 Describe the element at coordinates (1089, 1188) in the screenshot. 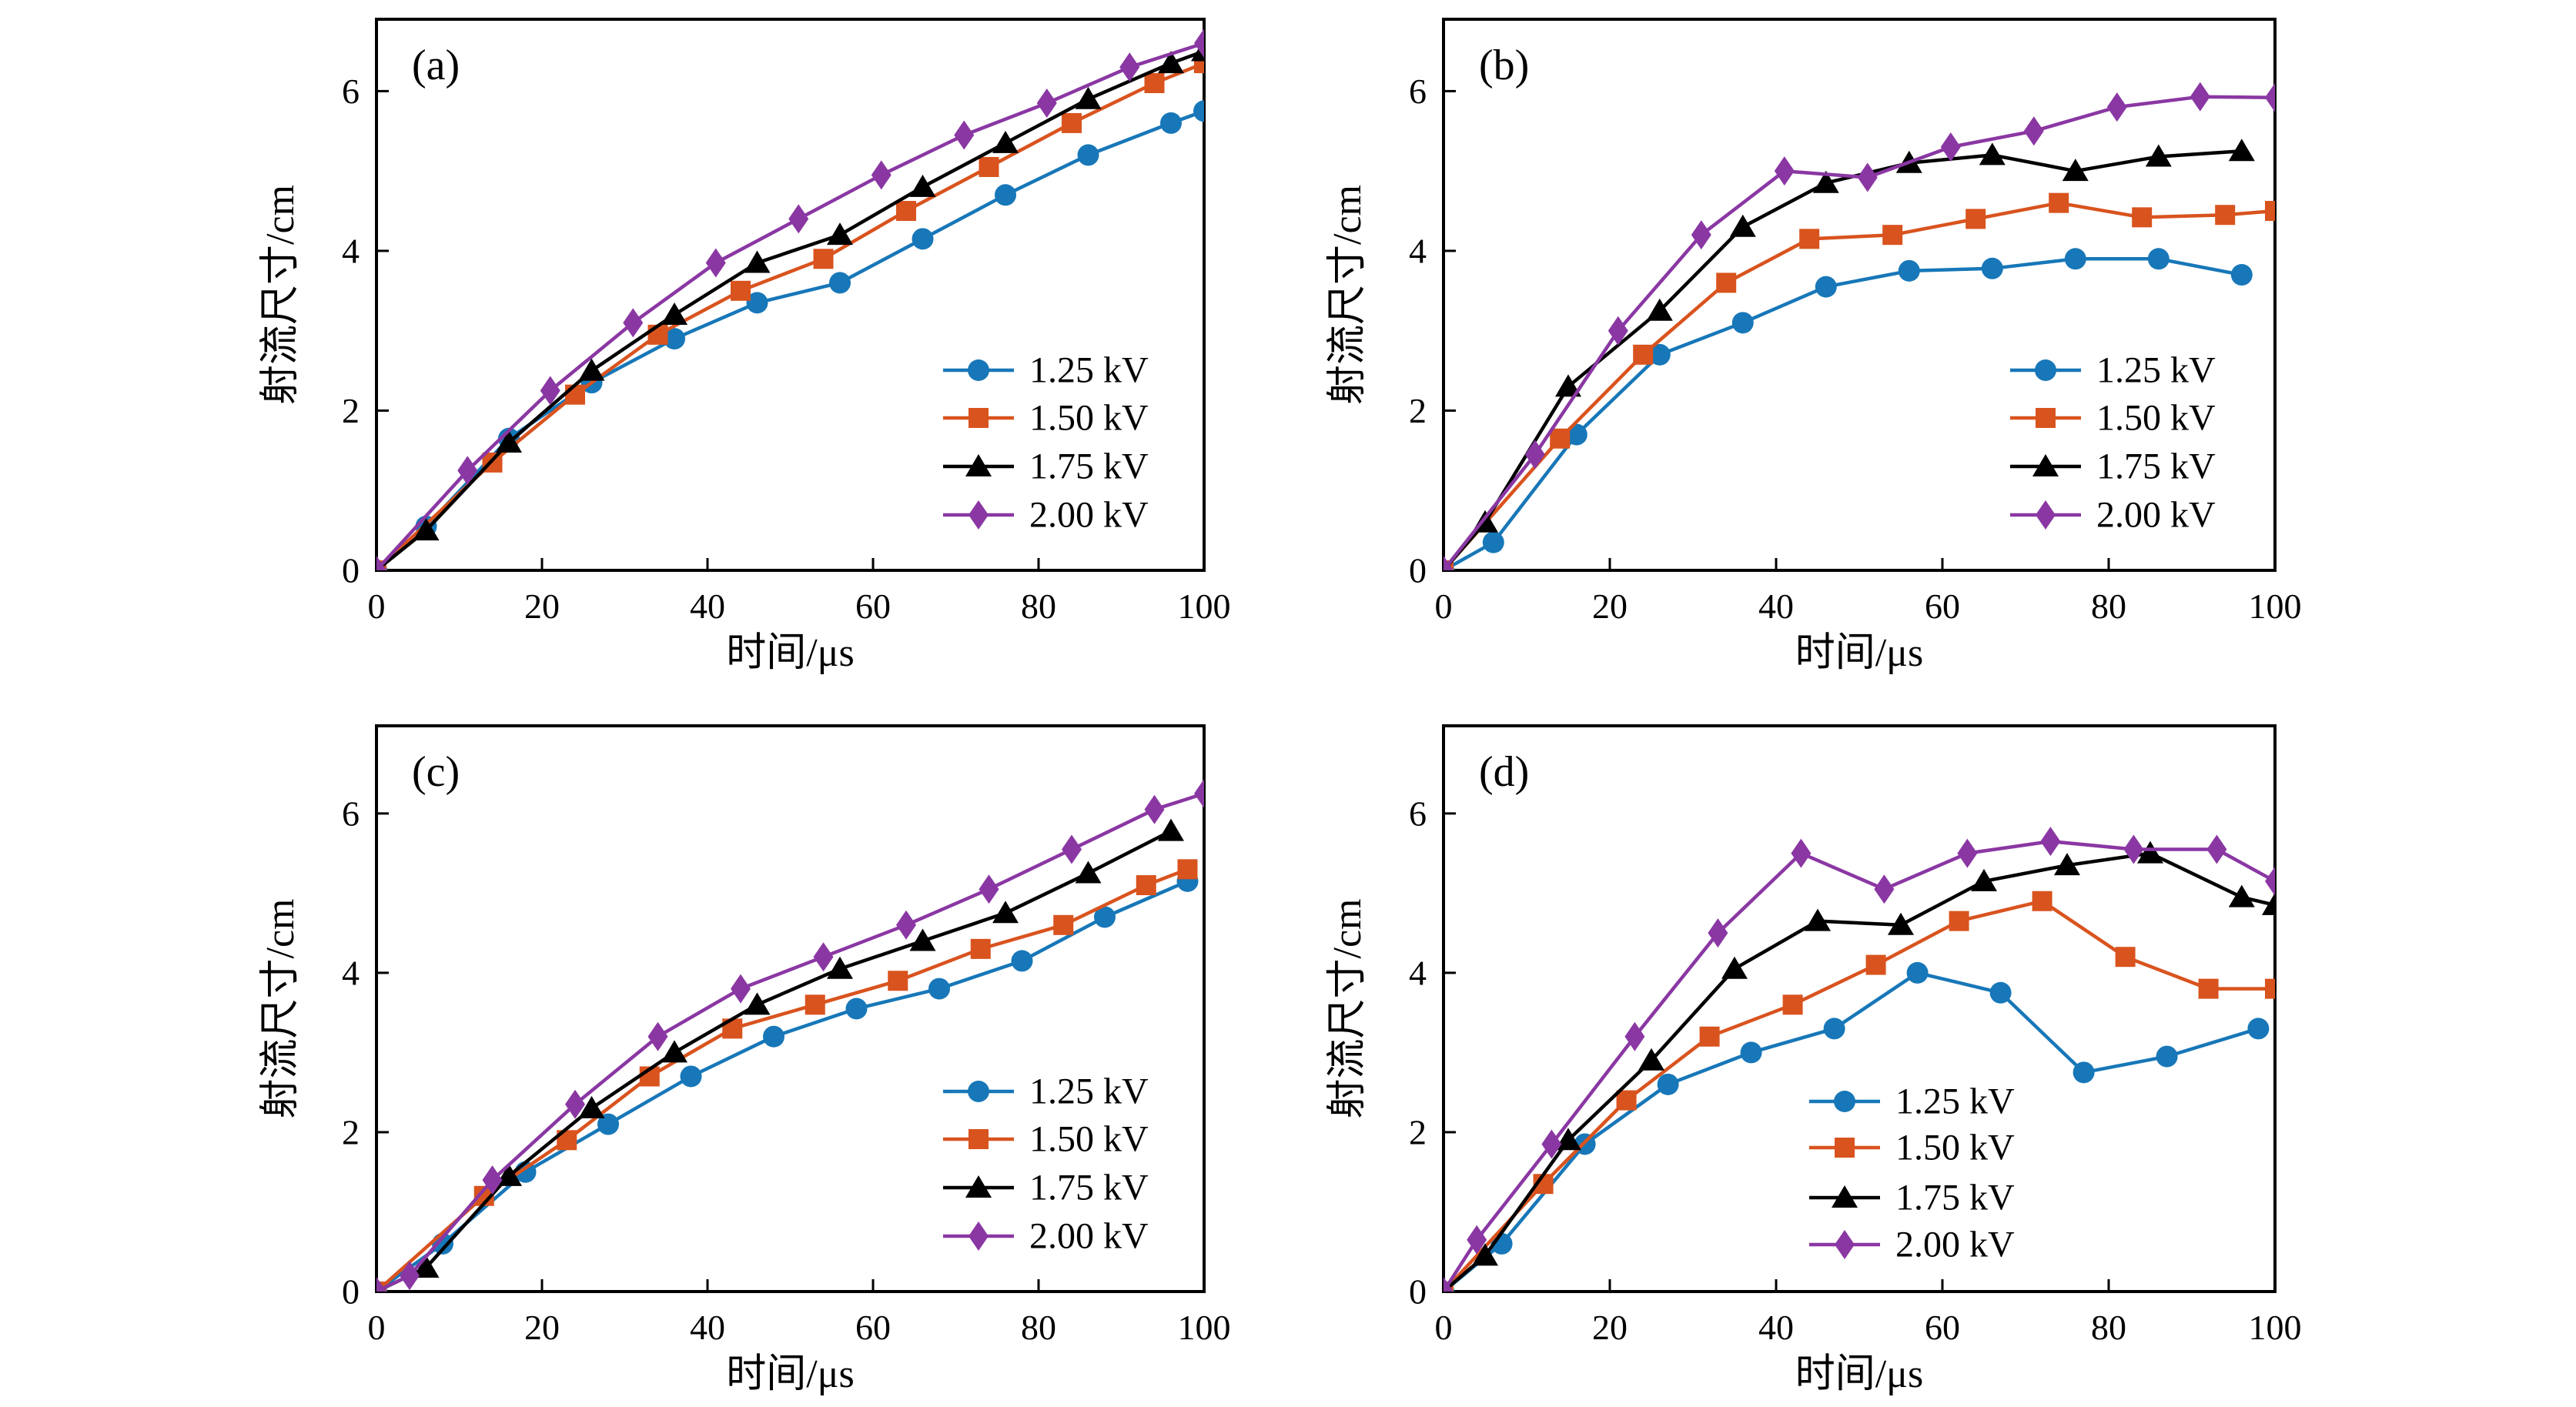

I see `legend-label: 1.75 kV` at that location.